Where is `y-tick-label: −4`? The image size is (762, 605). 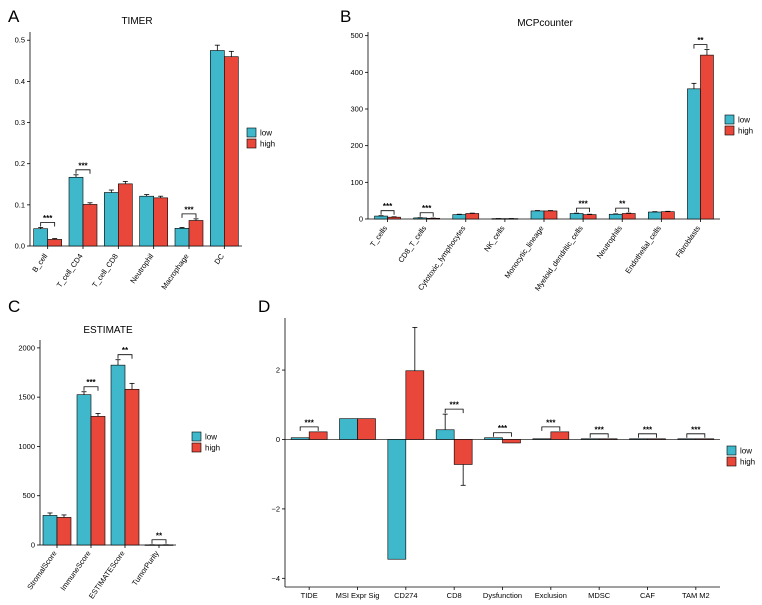
y-tick-label: −4 is located at coordinates (275, 578).